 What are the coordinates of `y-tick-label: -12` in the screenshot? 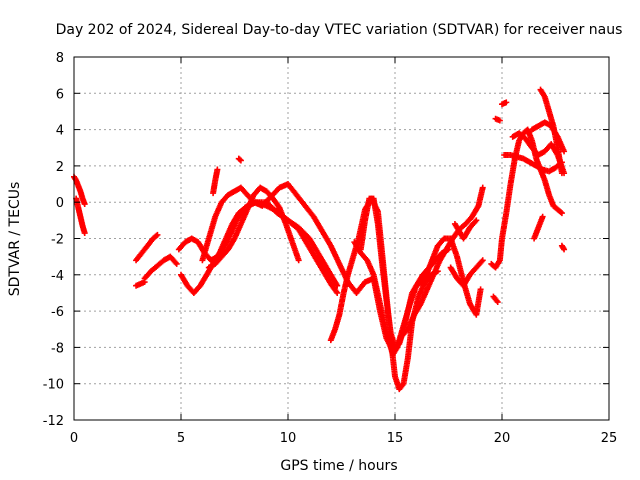 It's located at (53, 421).